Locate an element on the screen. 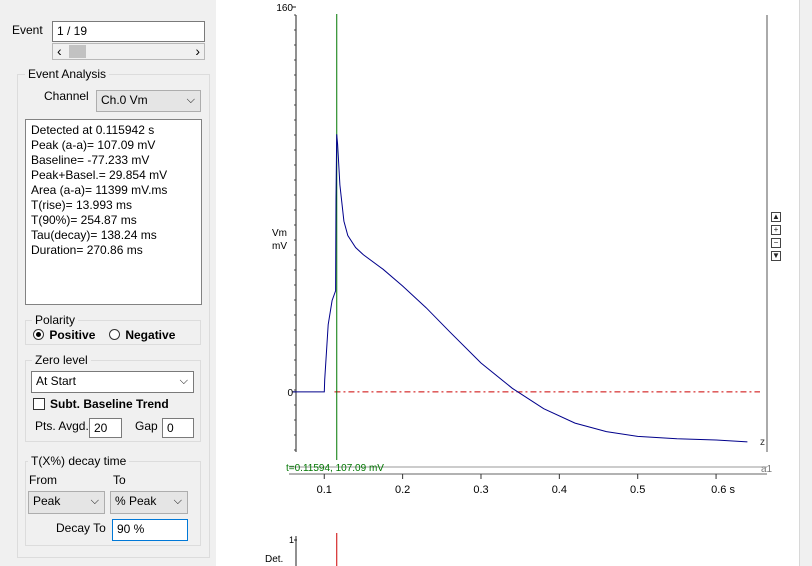 The height and width of the screenshot is (566, 812). event-number-field: 1 / 19 is located at coordinates (128, 31).